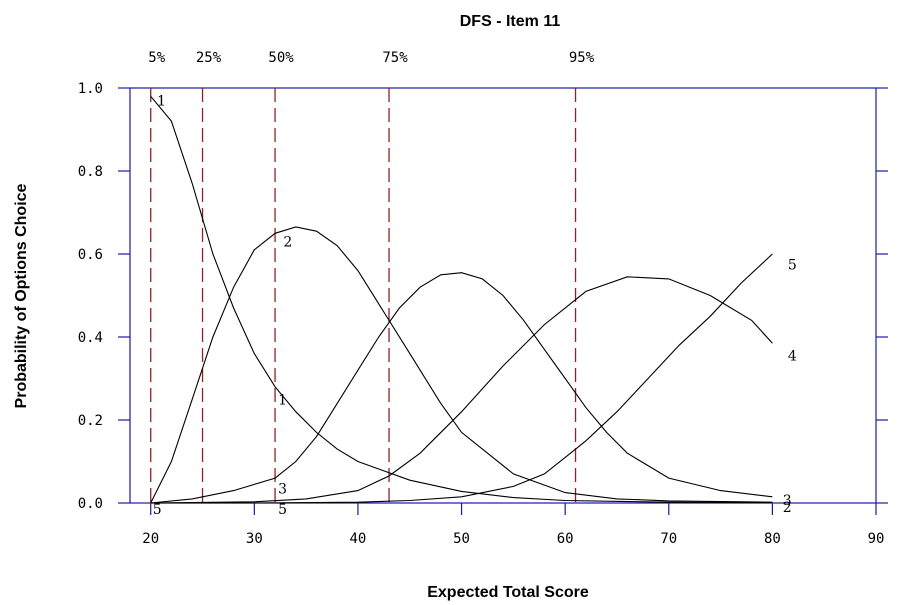  I want to click on y-tick-label: 0.6, so click(90, 255).